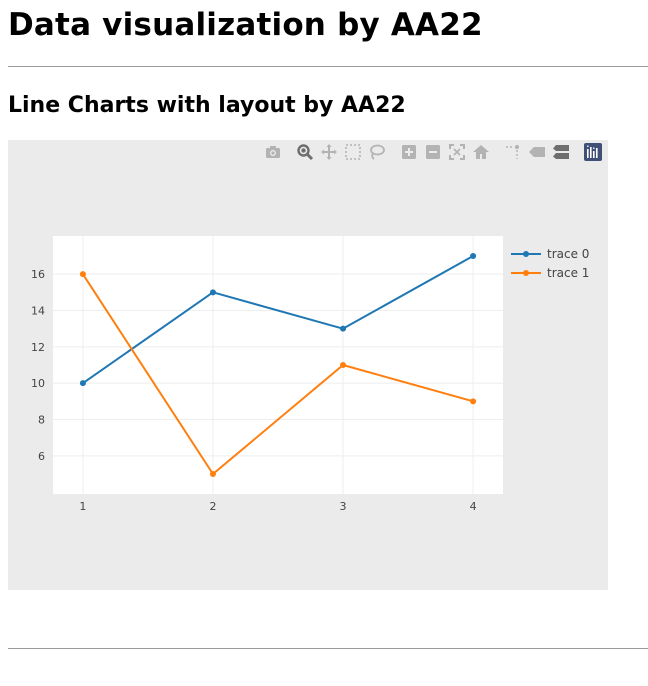 The width and height of the screenshot is (648, 686). I want to click on y-tick-label: 10, so click(38, 383).